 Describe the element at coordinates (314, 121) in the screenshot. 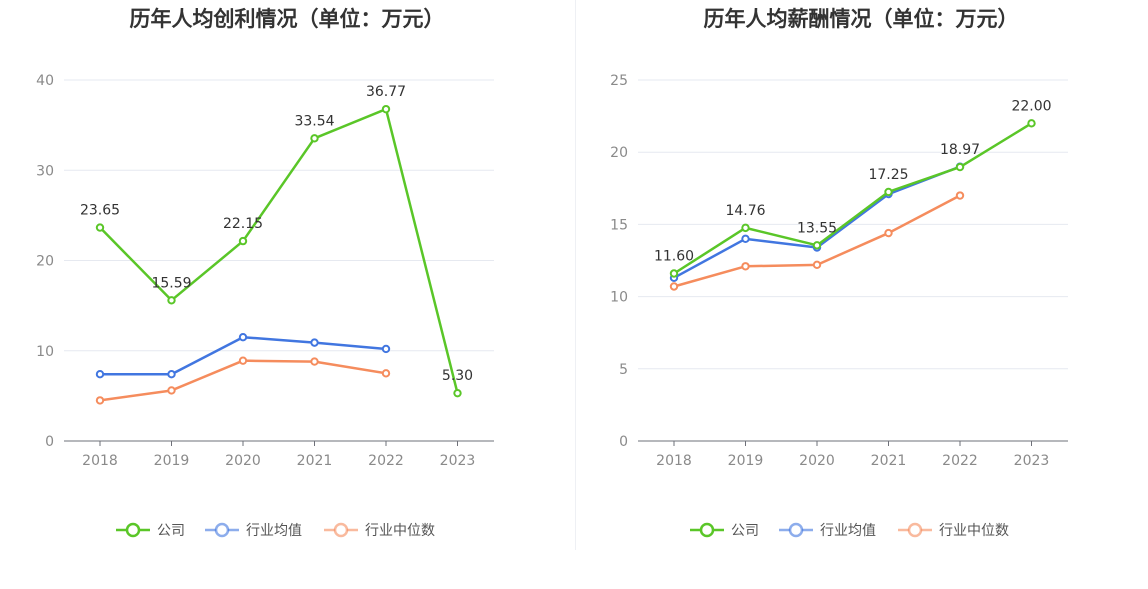

I see `data-label: 33.54` at that location.